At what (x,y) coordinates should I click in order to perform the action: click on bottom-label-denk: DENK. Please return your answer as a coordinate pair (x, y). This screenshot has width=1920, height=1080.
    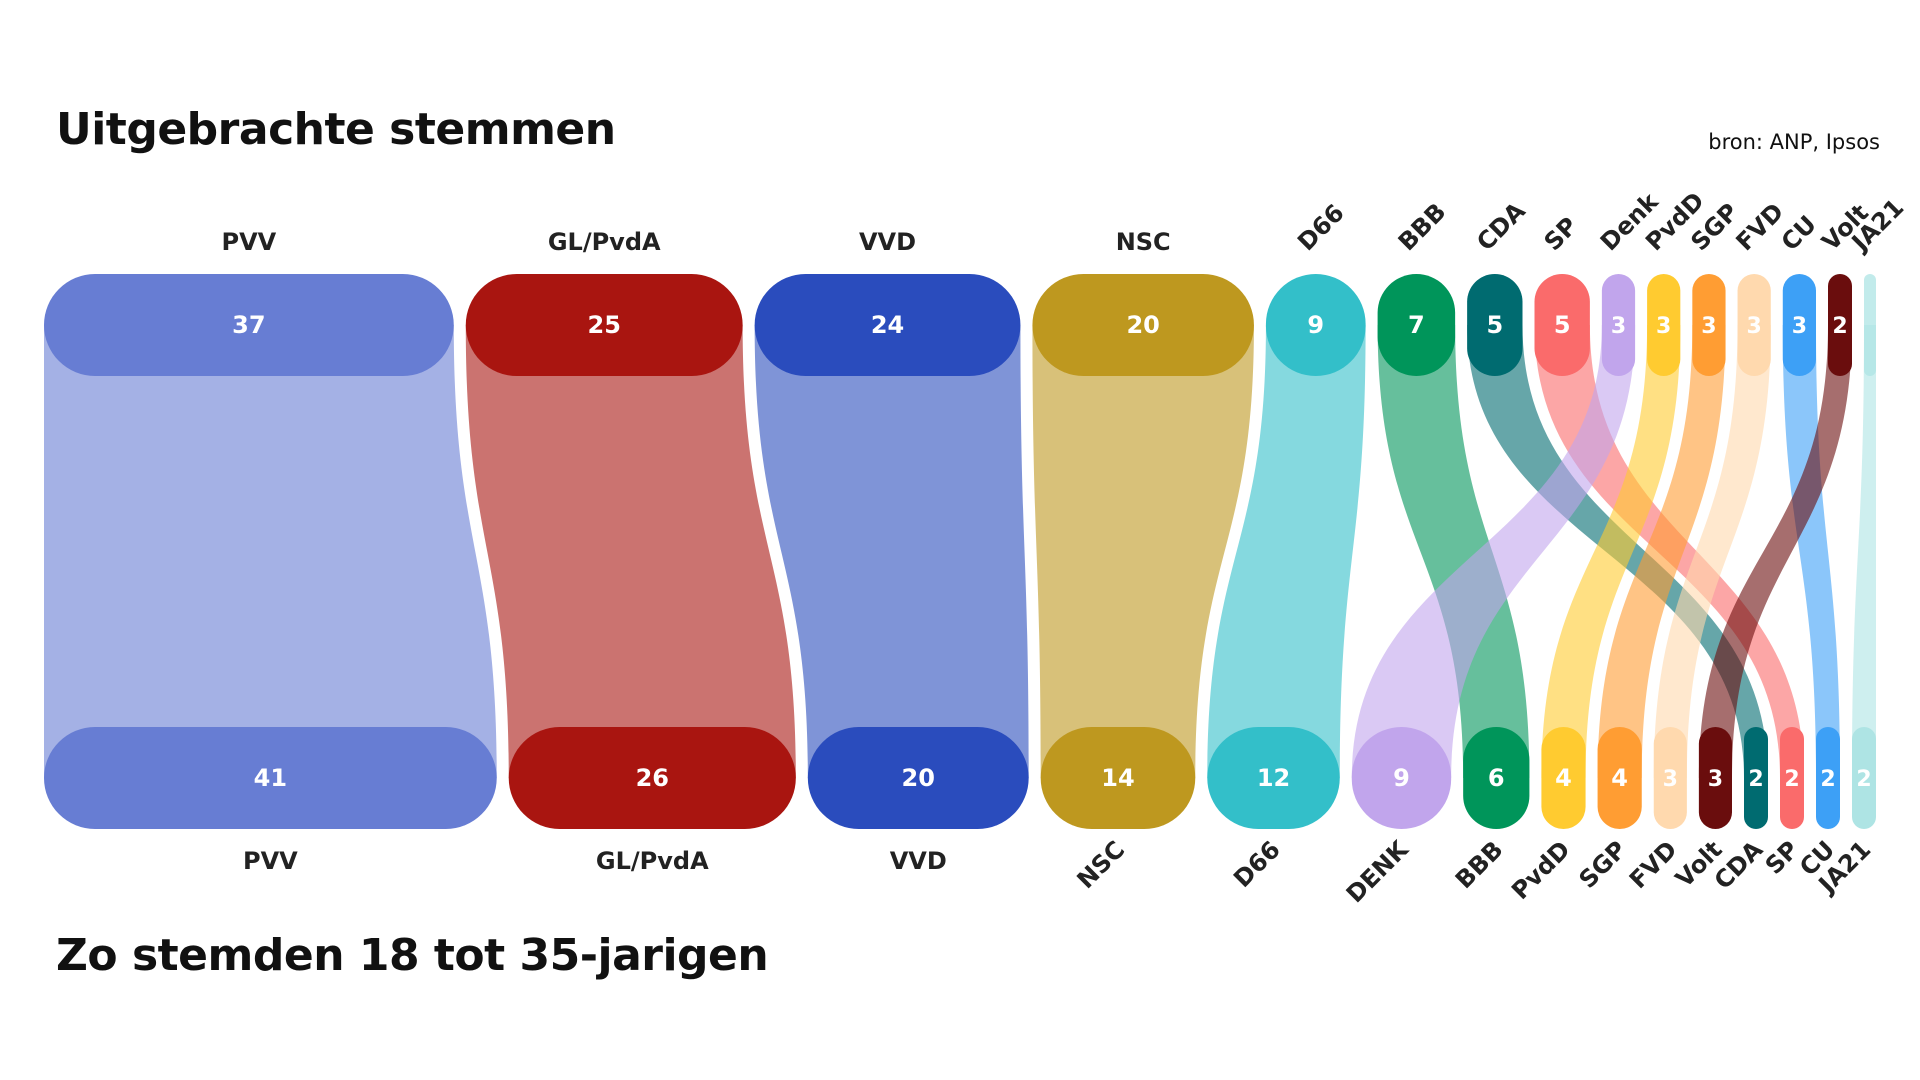
    Looking at the image, I should click on (1378, 871).